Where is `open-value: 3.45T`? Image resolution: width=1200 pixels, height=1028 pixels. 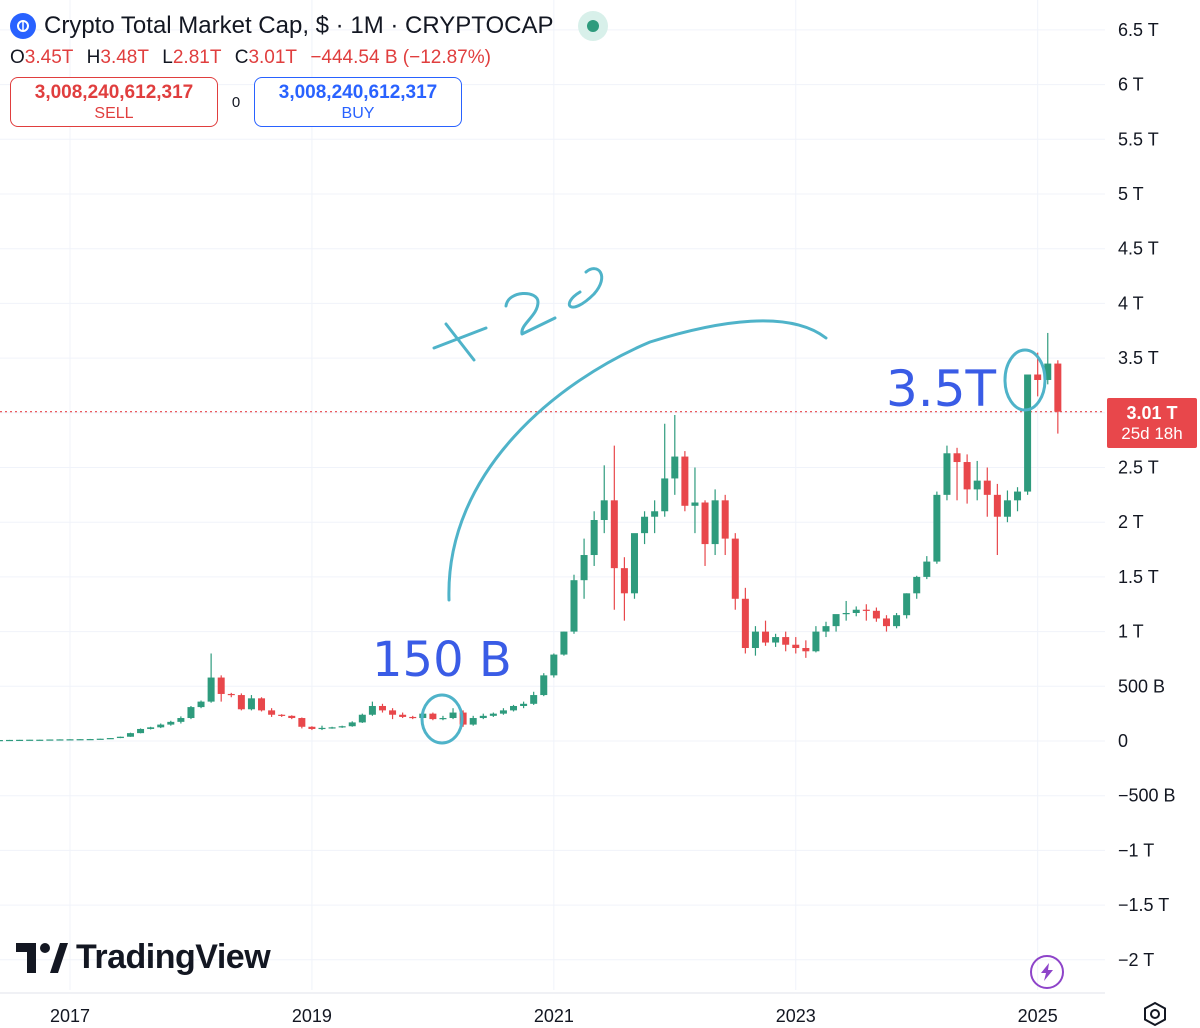 open-value: 3.45T is located at coordinates (49, 57).